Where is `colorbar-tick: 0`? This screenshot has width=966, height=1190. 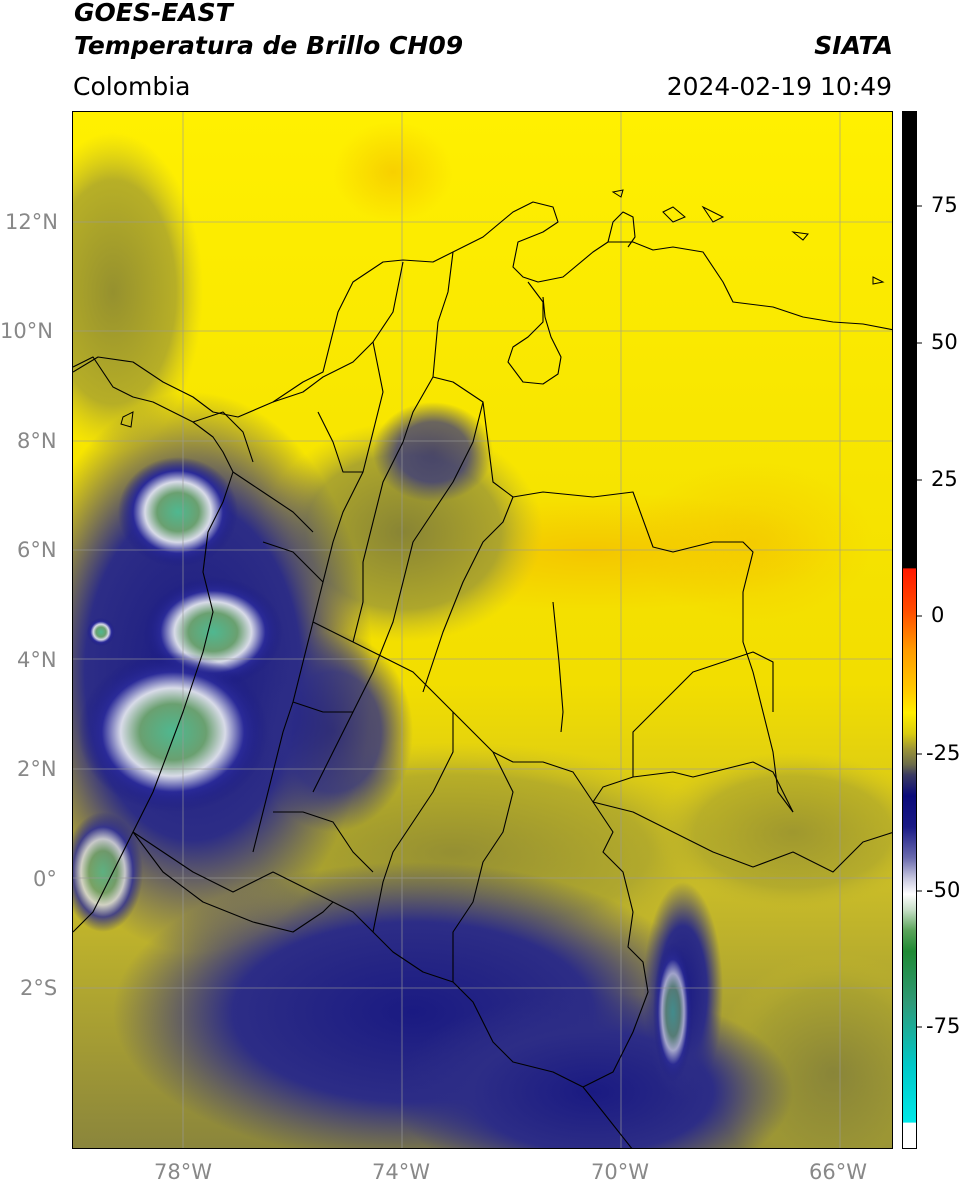
colorbar-tick: 0 is located at coordinates (938, 615).